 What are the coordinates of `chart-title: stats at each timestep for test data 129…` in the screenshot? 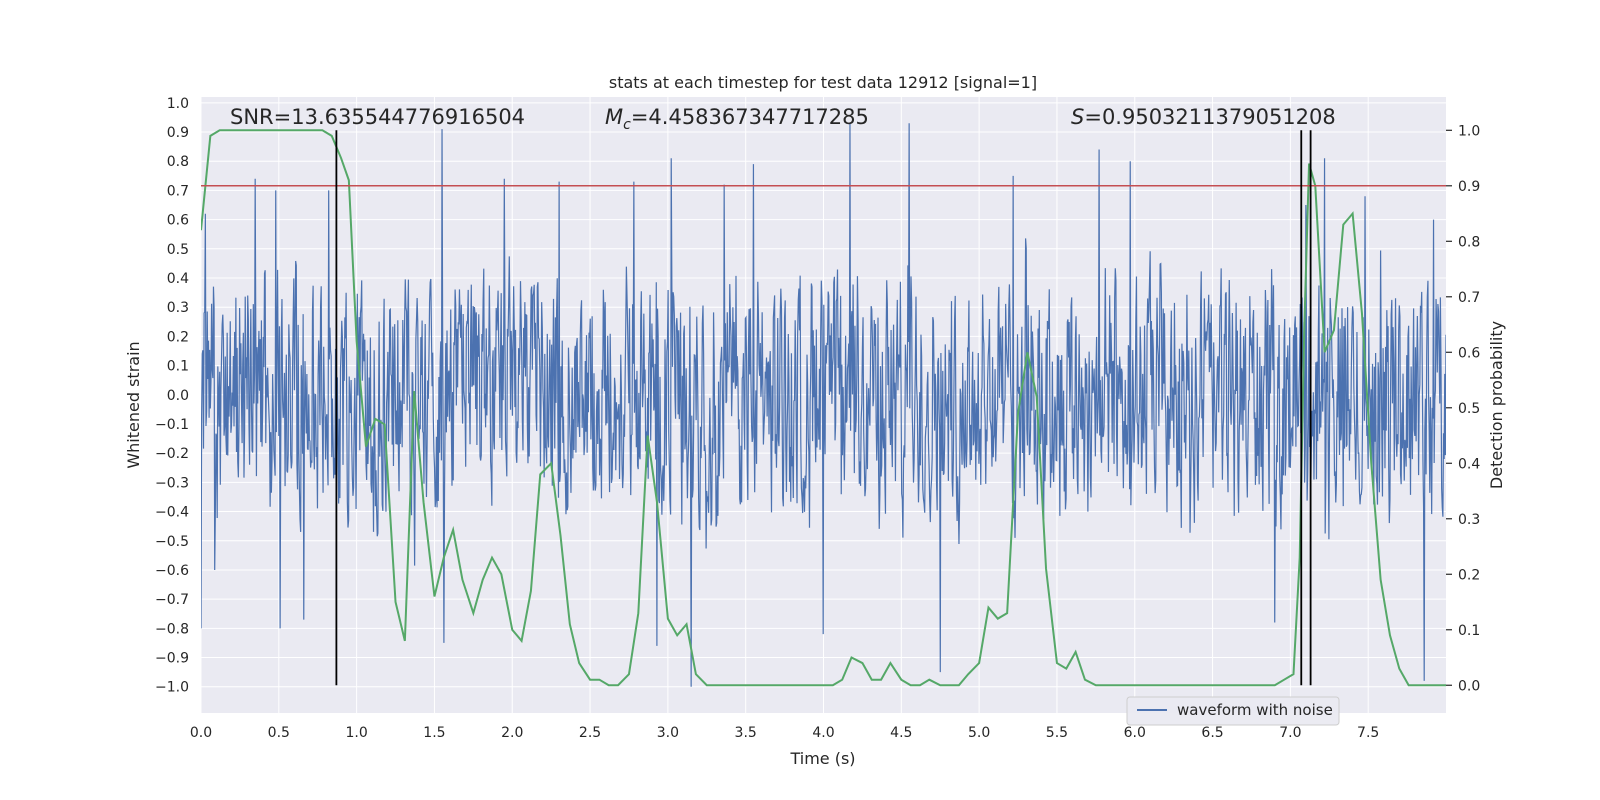 It's located at (823, 82).